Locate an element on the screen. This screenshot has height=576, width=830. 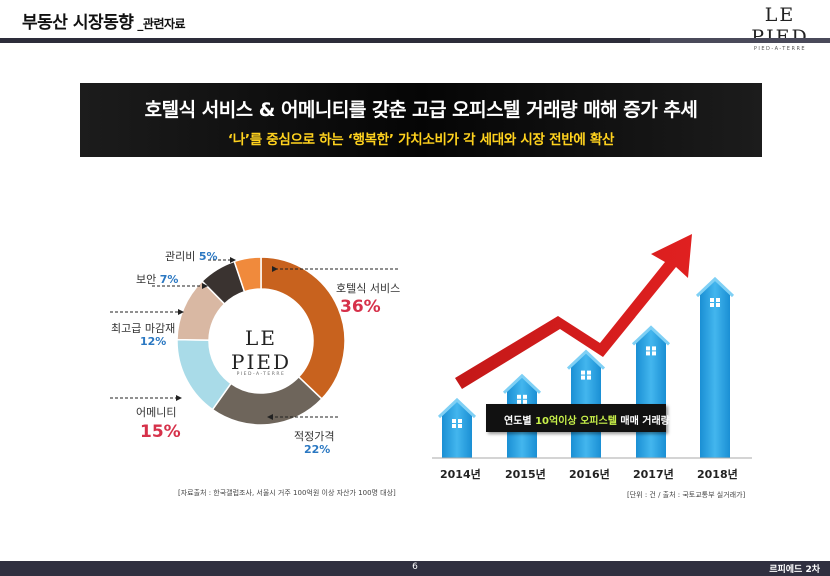
label-finish-name: 최고급 마감재 is located at coordinates (143, 328).